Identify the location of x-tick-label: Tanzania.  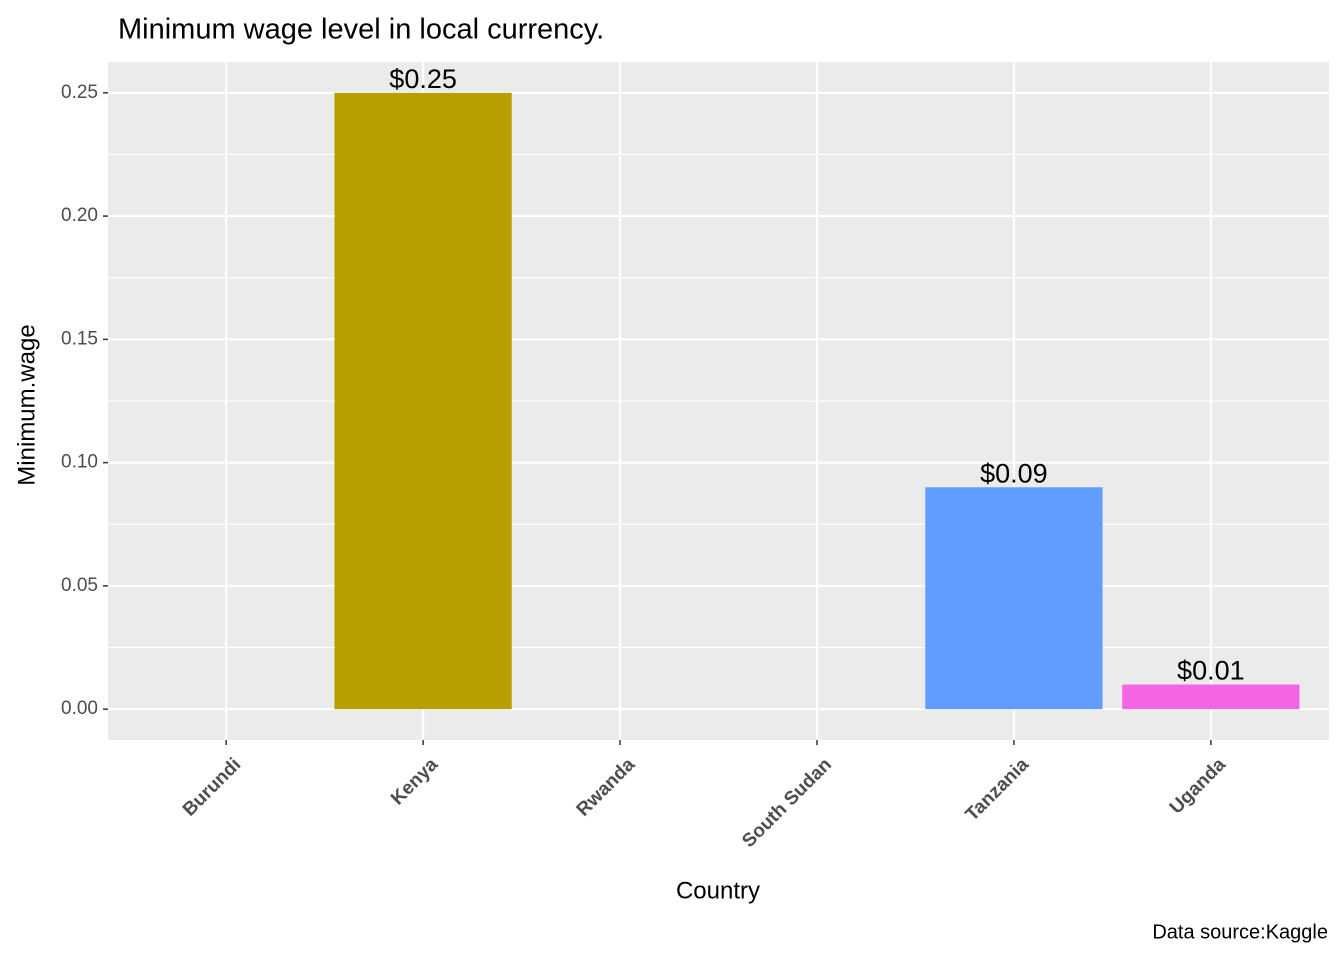
(998, 790).